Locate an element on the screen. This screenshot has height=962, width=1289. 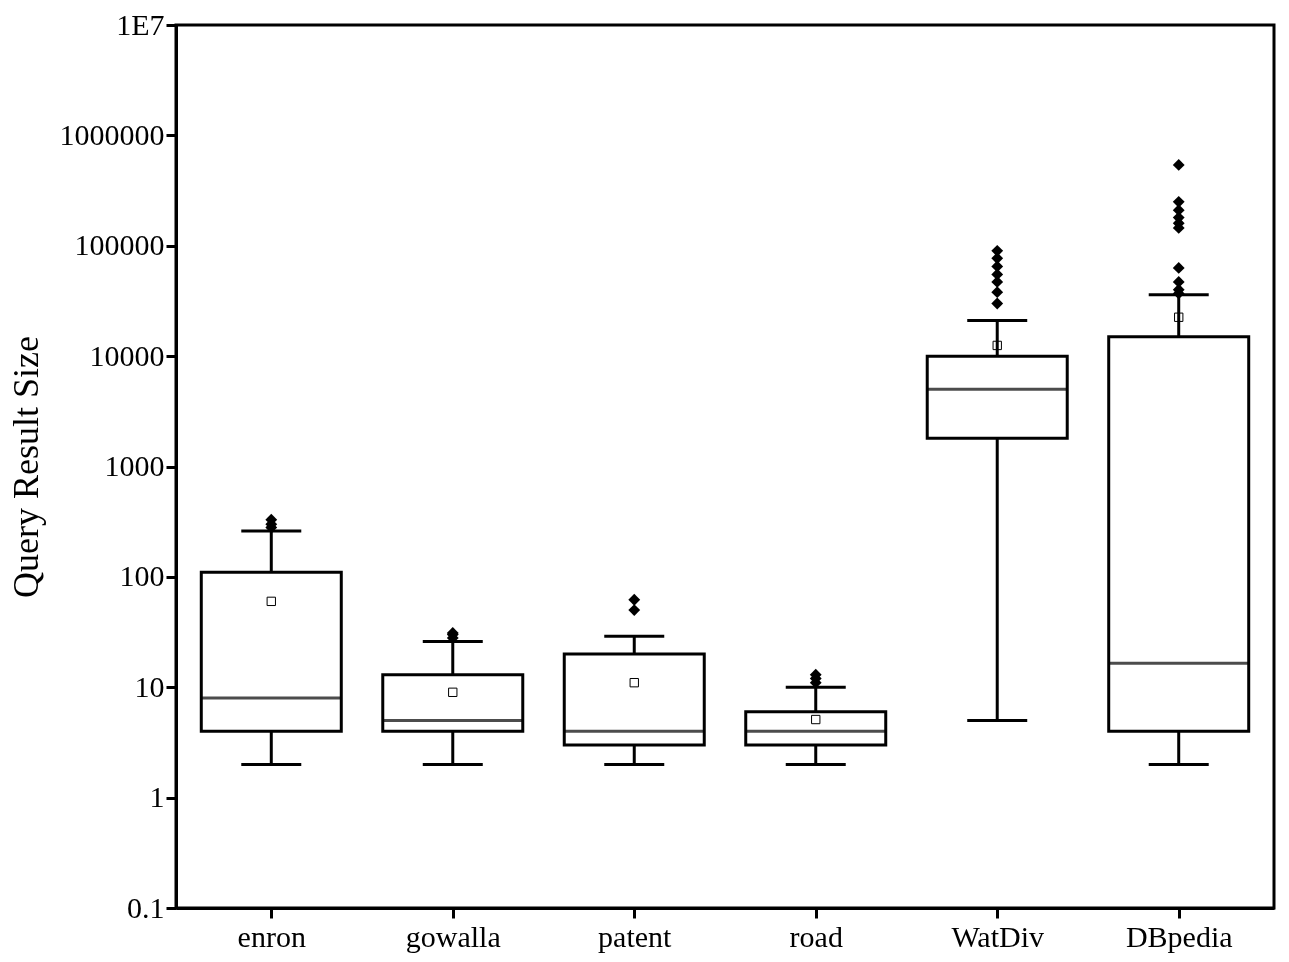
x-tick-label: gowalla is located at coordinates (453, 936).